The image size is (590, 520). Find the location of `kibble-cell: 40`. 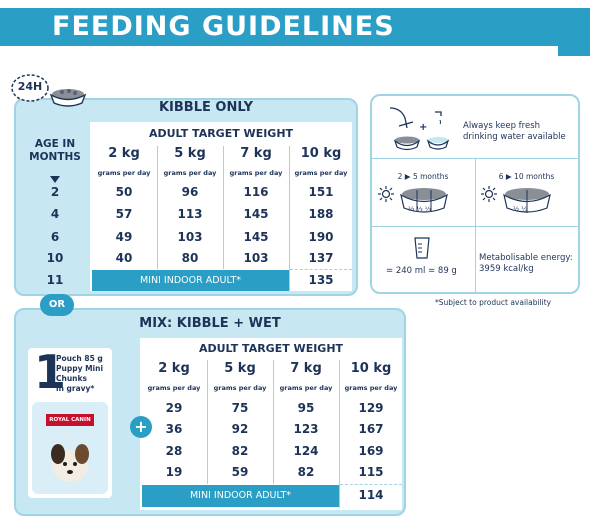

kibble-cell: 40 is located at coordinates (124, 258).